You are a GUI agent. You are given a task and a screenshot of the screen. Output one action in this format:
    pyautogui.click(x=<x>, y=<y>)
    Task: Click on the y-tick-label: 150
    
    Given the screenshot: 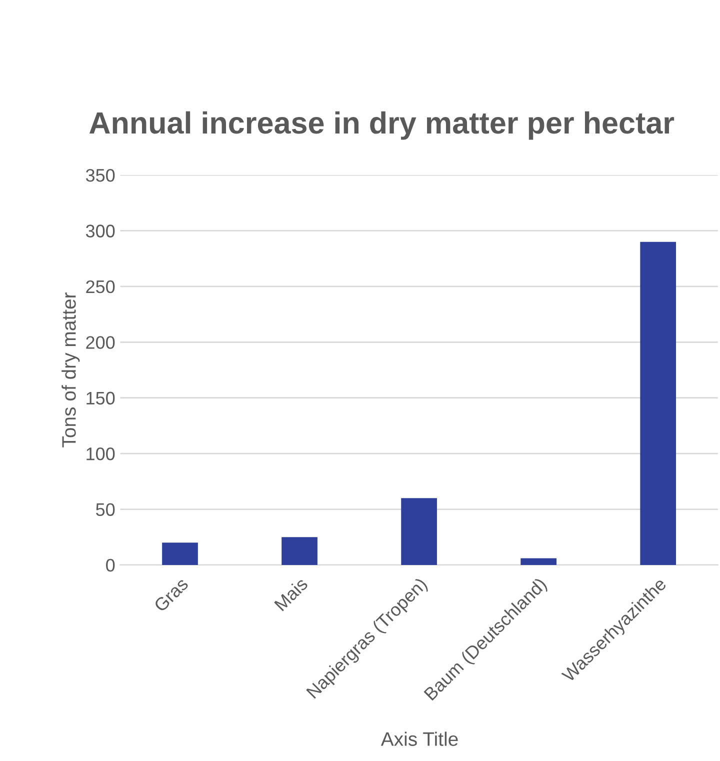 What is the action you would take?
    pyautogui.click(x=100, y=398)
    